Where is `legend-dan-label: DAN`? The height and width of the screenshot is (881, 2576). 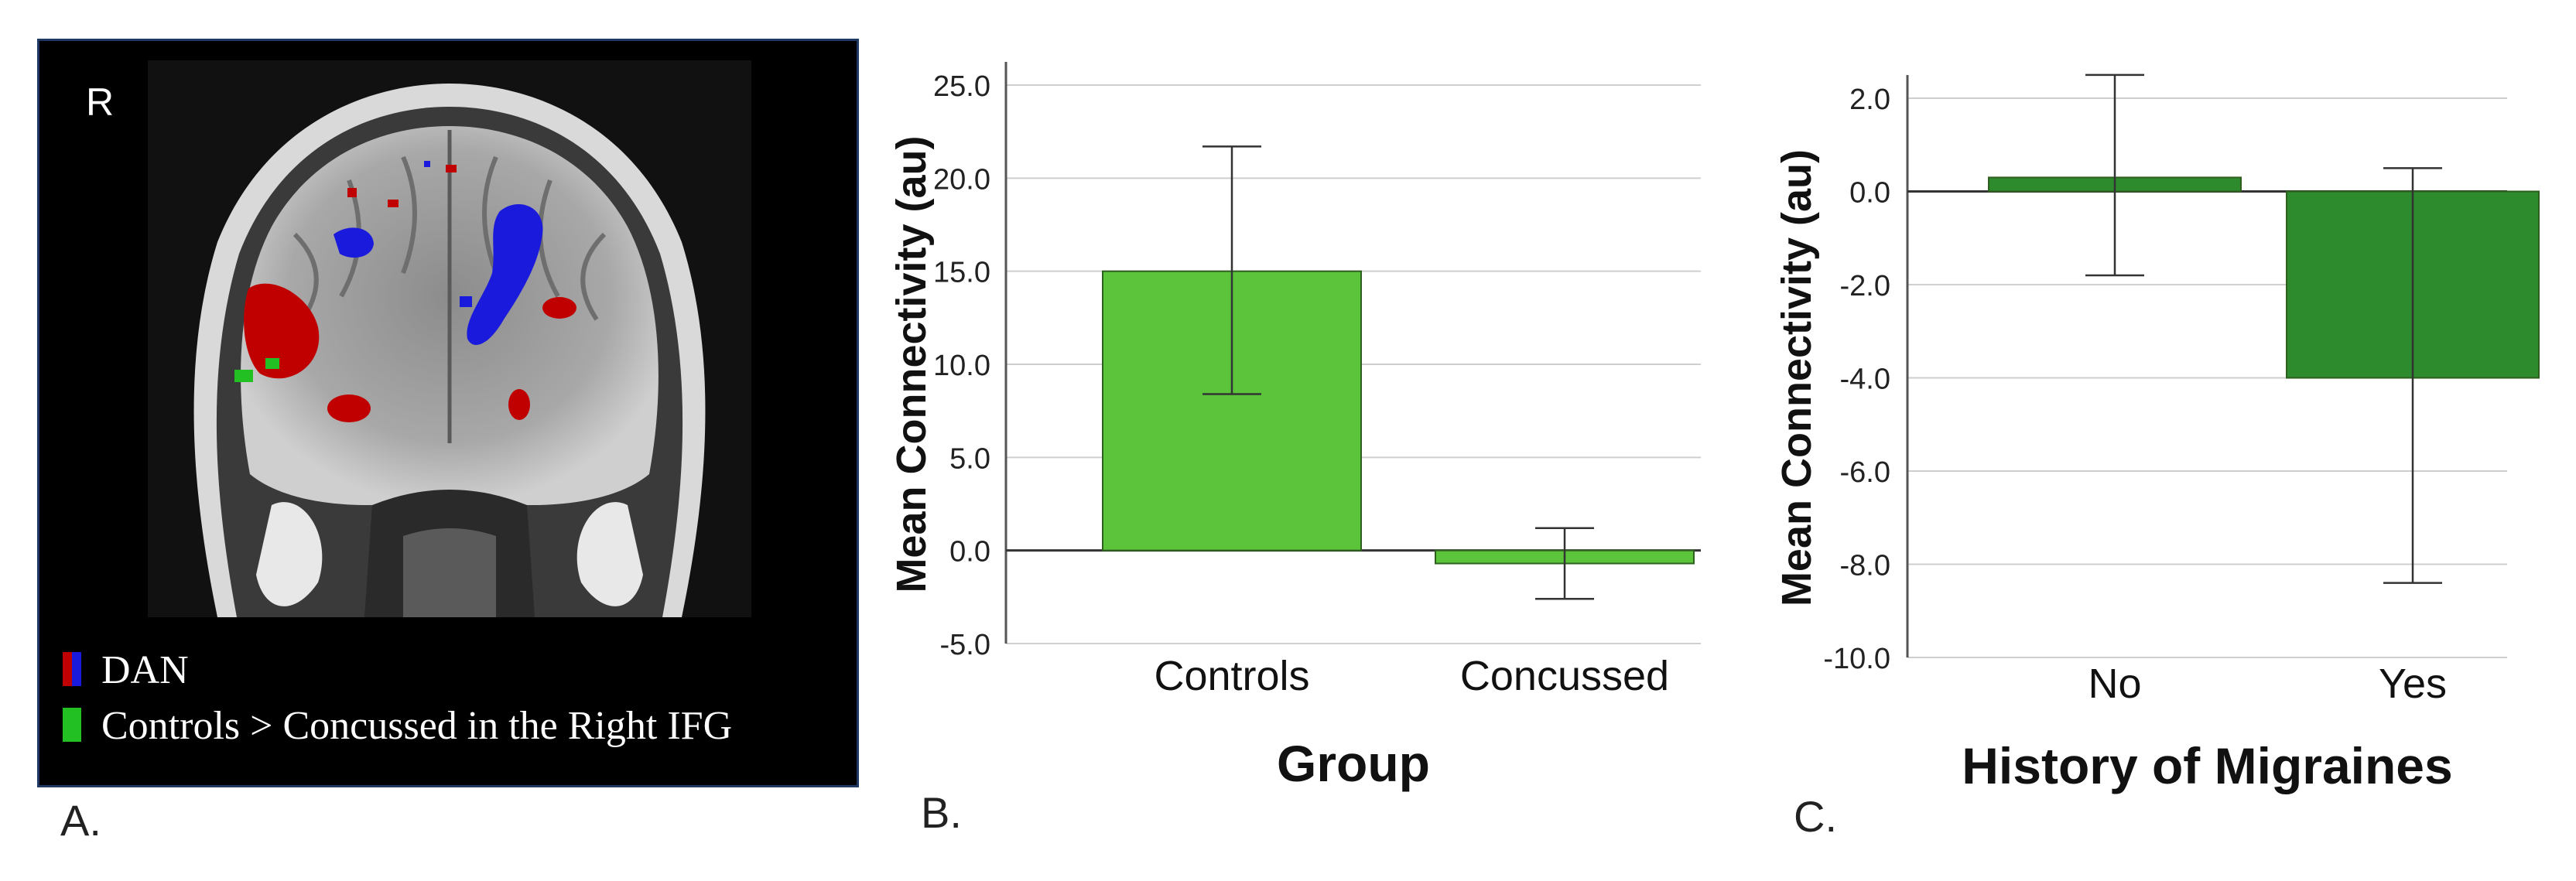
legend-dan-label: DAN is located at coordinates (145, 670).